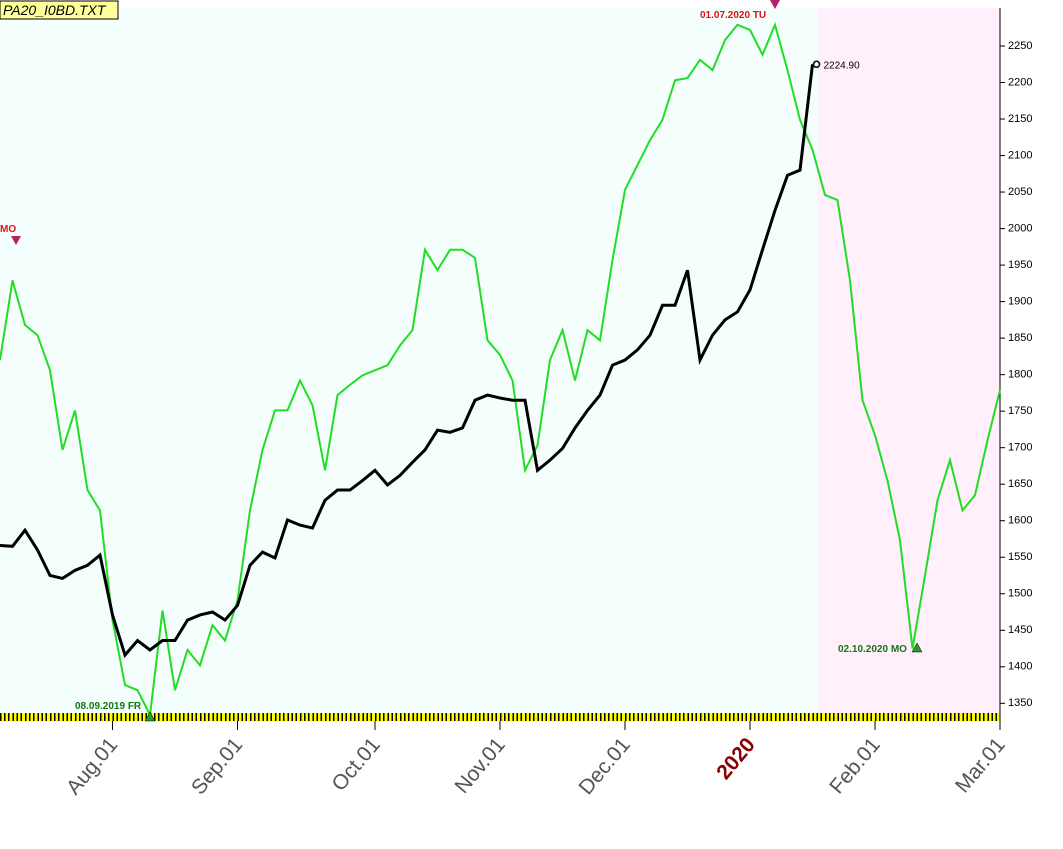  I want to click on annotation: 08.09.2019 FR, so click(108, 706).